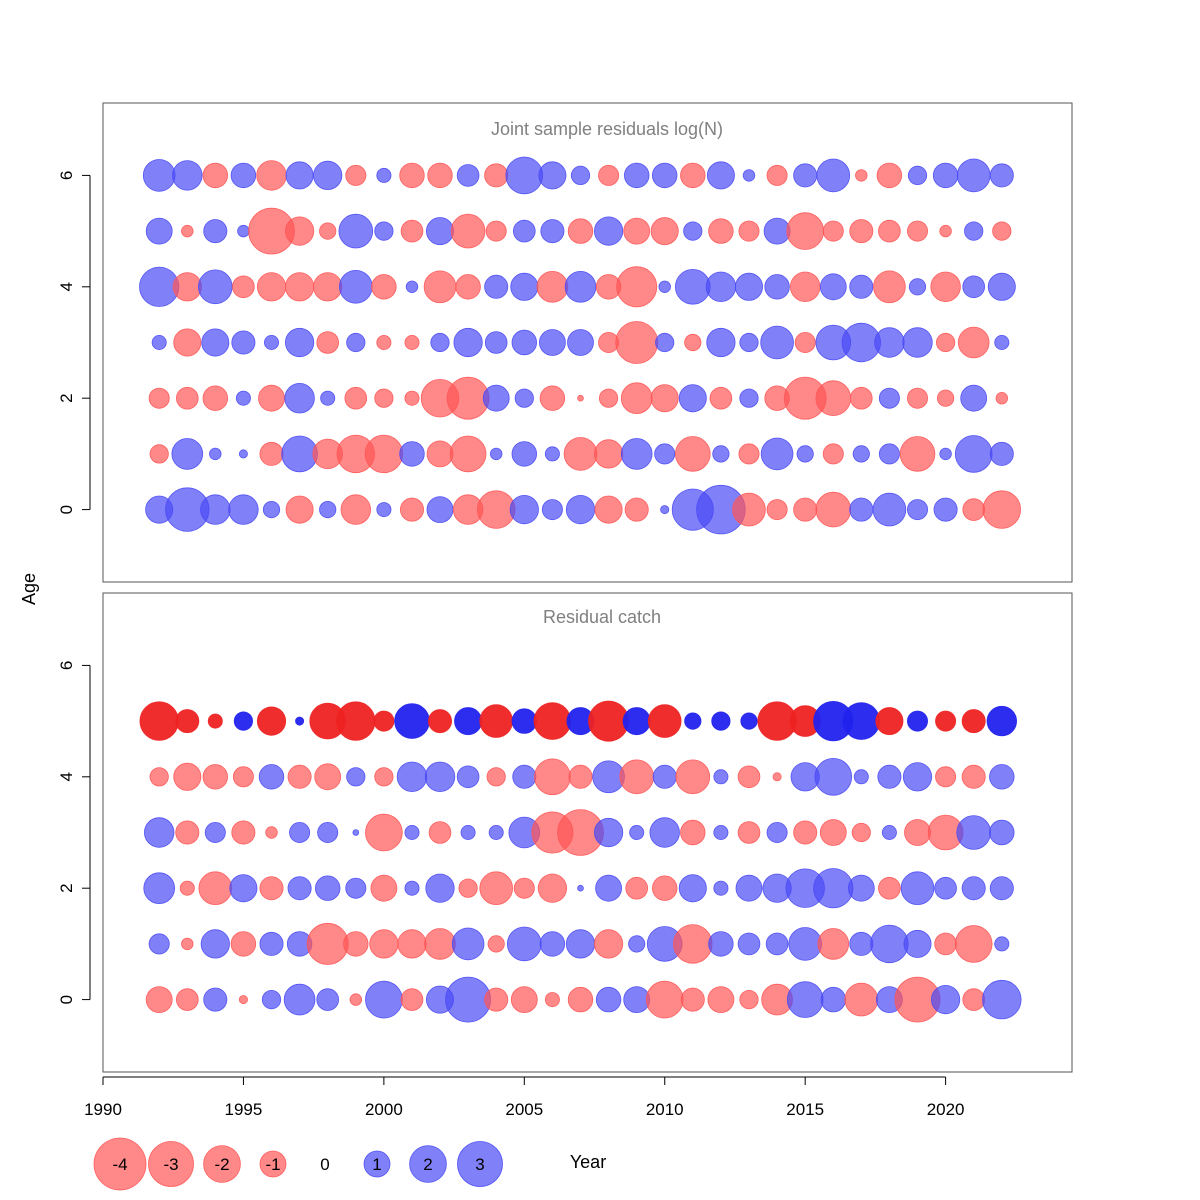 The image size is (1200, 1200). Describe the element at coordinates (777, 175) in the screenshot. I see `bubble-age-6-year-2014` at that location.